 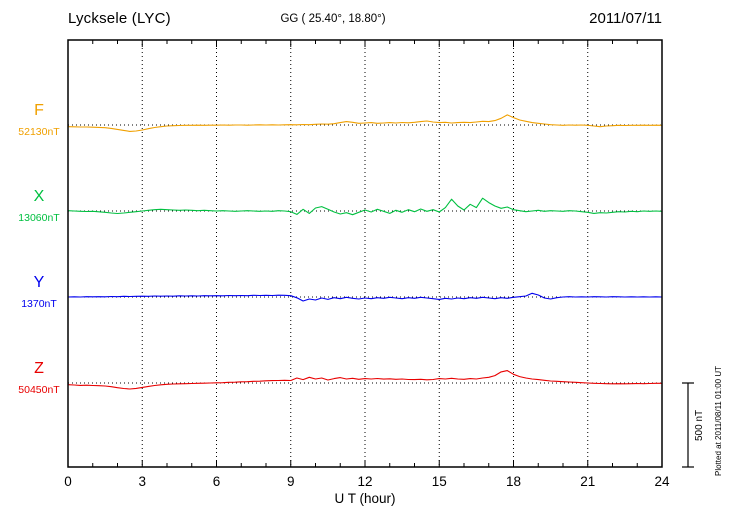 What do you see at coordinates (68, 481) in the screenshot?
I see `x-tick-label: 0` at bounding box center [68, 481].